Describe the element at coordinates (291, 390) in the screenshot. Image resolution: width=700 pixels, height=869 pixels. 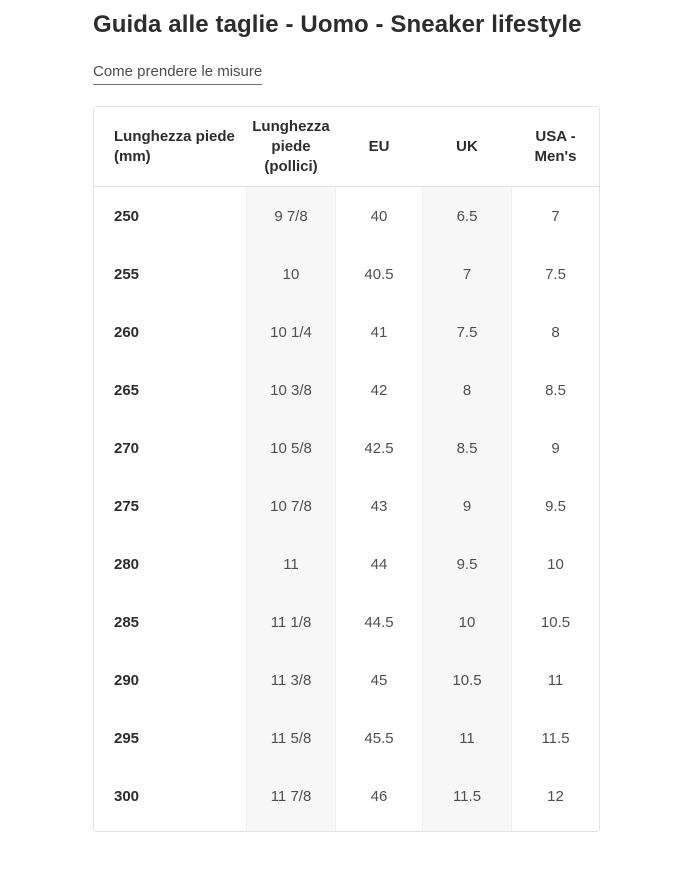
I see `cell-inches: 10 3/8` at that location.